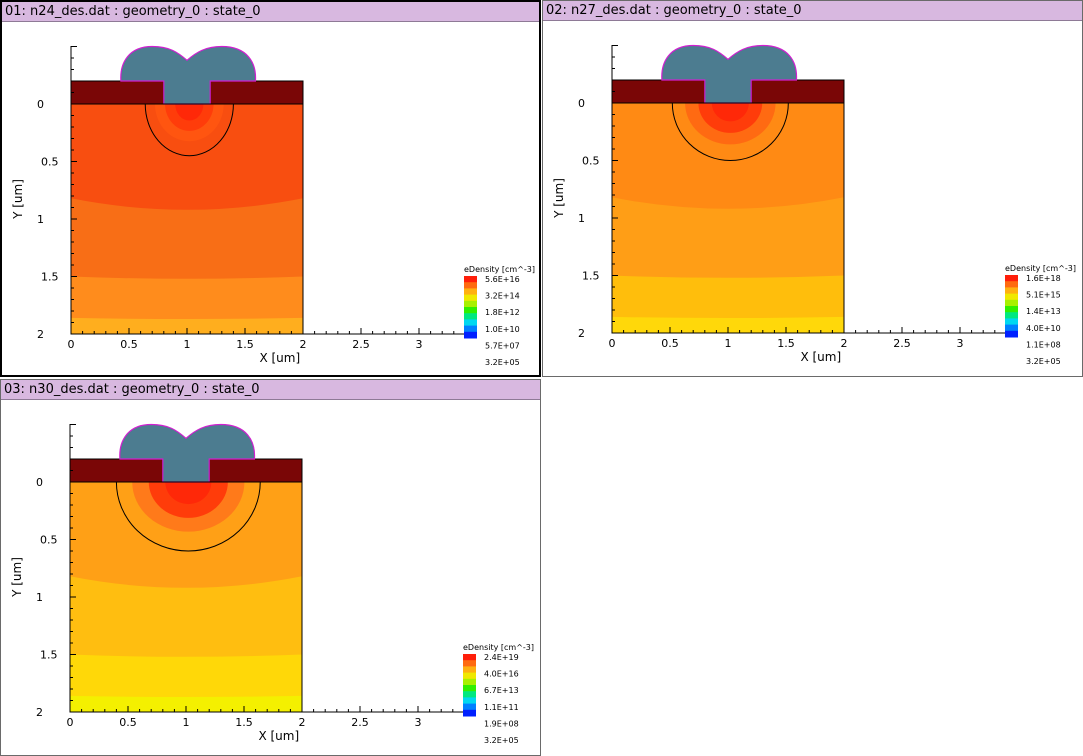 The image size is (1083, 756). Describe the element at coordinates (50, 162) in the screenshot. I see `y-tick-label: 0.5` at that location.